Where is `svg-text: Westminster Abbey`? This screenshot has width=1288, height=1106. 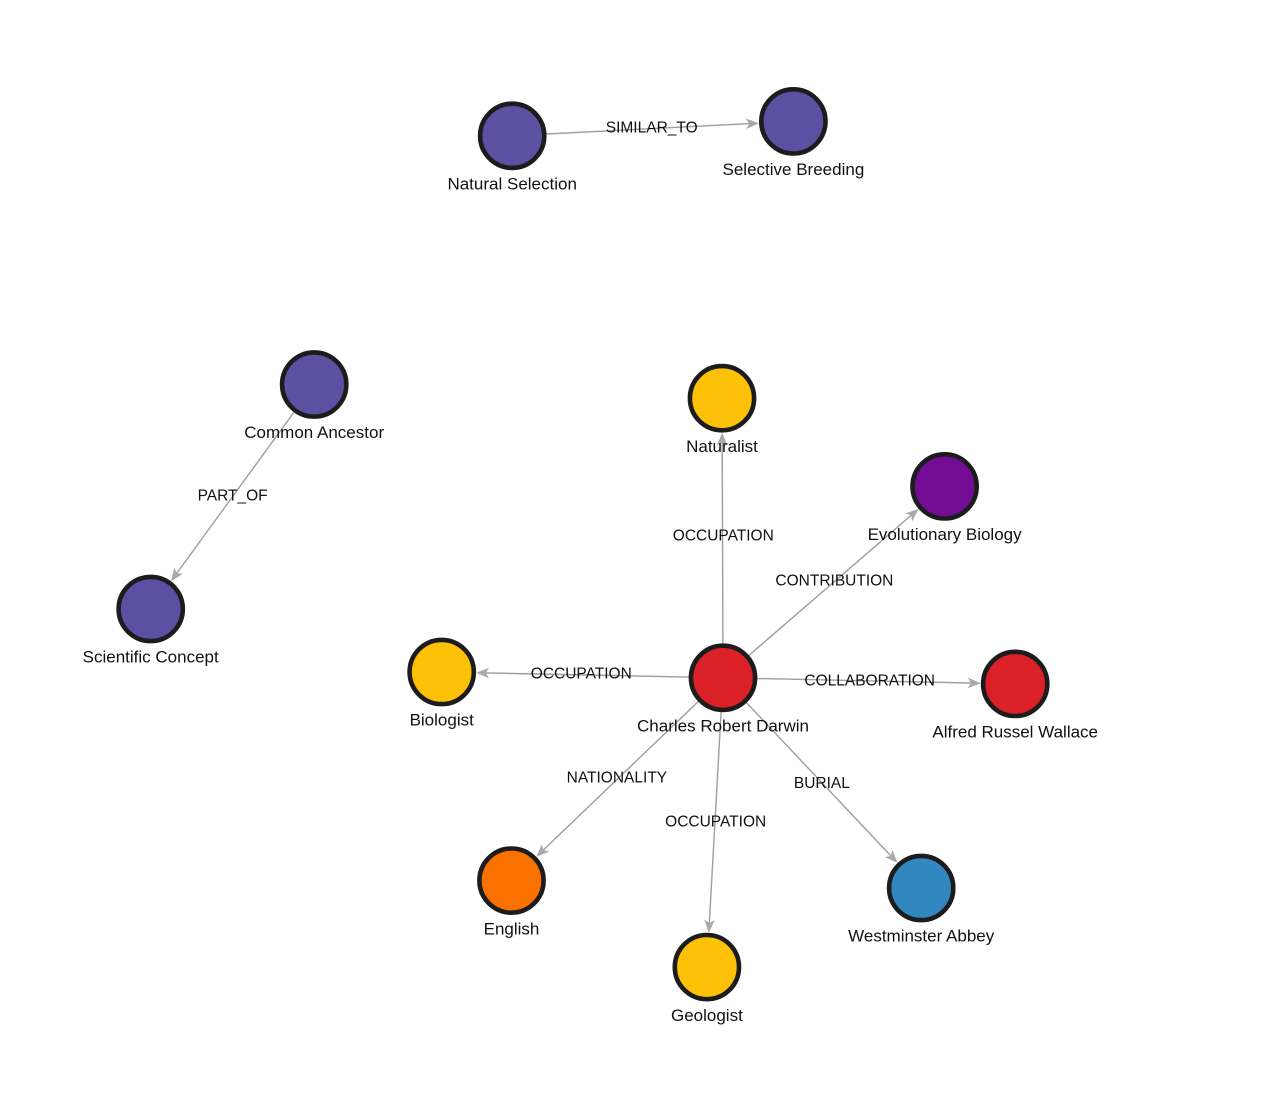
svg-text: Westminster Abbey is located at coordinates (921, 936).